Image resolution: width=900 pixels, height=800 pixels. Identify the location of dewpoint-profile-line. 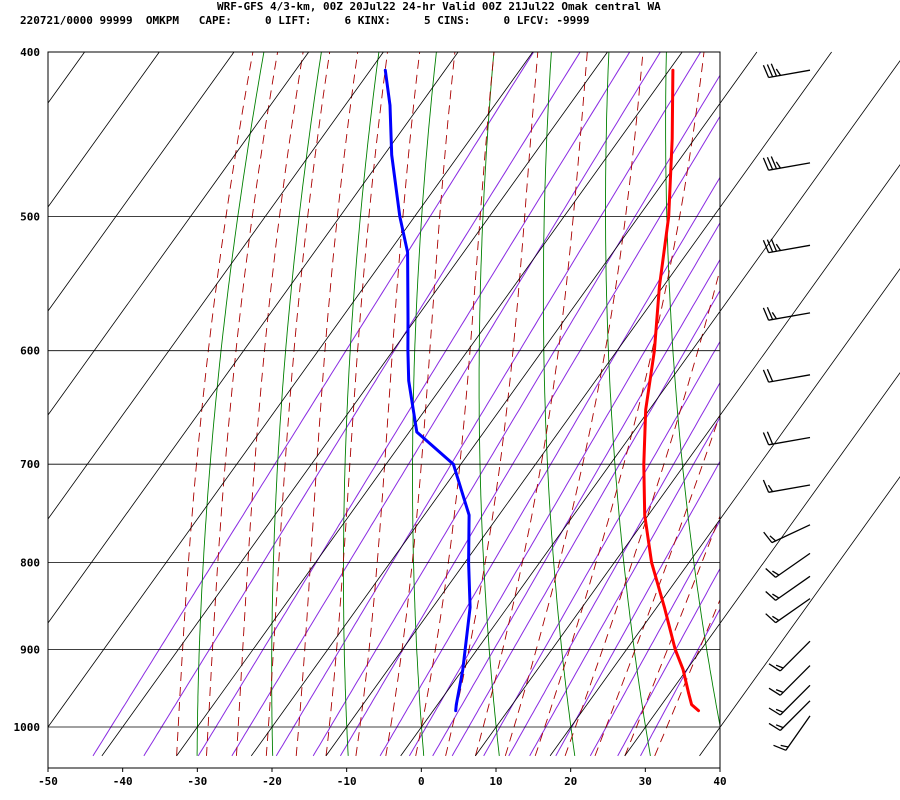
(427, 390).